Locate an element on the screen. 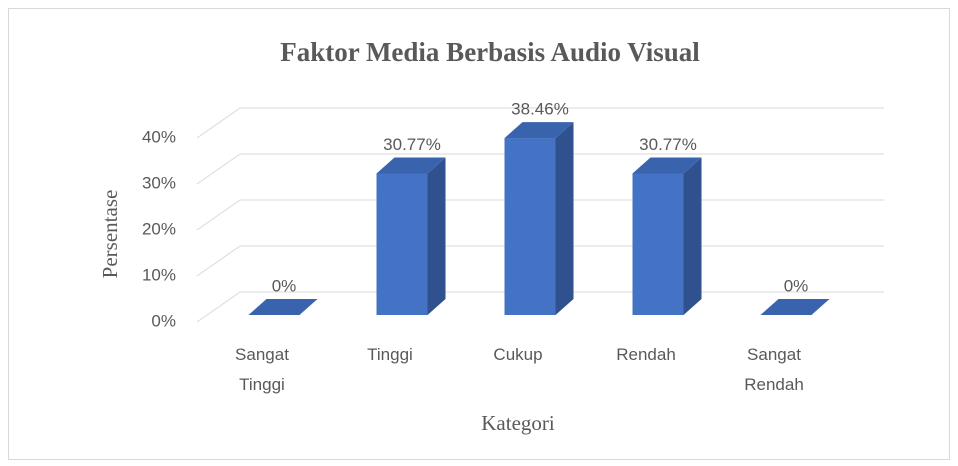 Image resolution: width=958 pixels, height=466 pixels. x-tick-label: Rendah is located at coordinates (646, 354).